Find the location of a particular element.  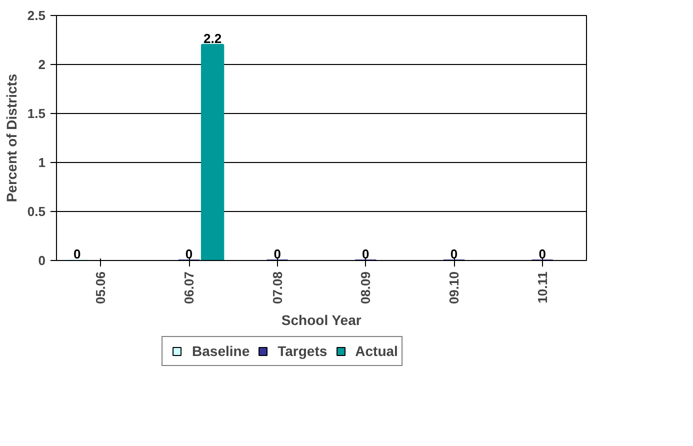

x-tick-label: 07.08 is located at coordinates (277, 287).